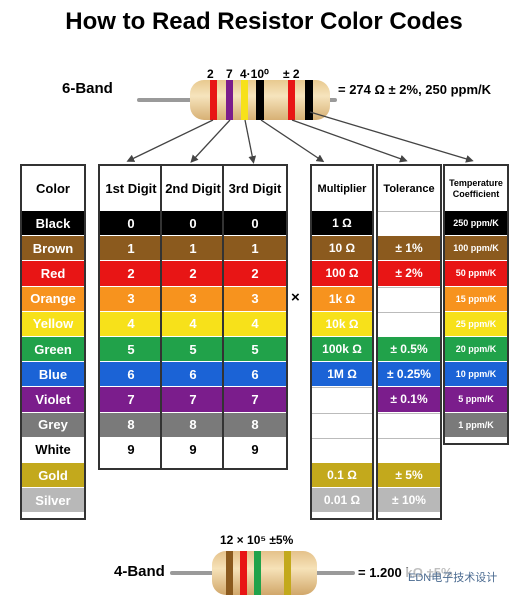 Image resolution: width=528 pixels, height=601 pixels. I want to click on tempco-cell: 1 ppm/K, so click(476, 424).